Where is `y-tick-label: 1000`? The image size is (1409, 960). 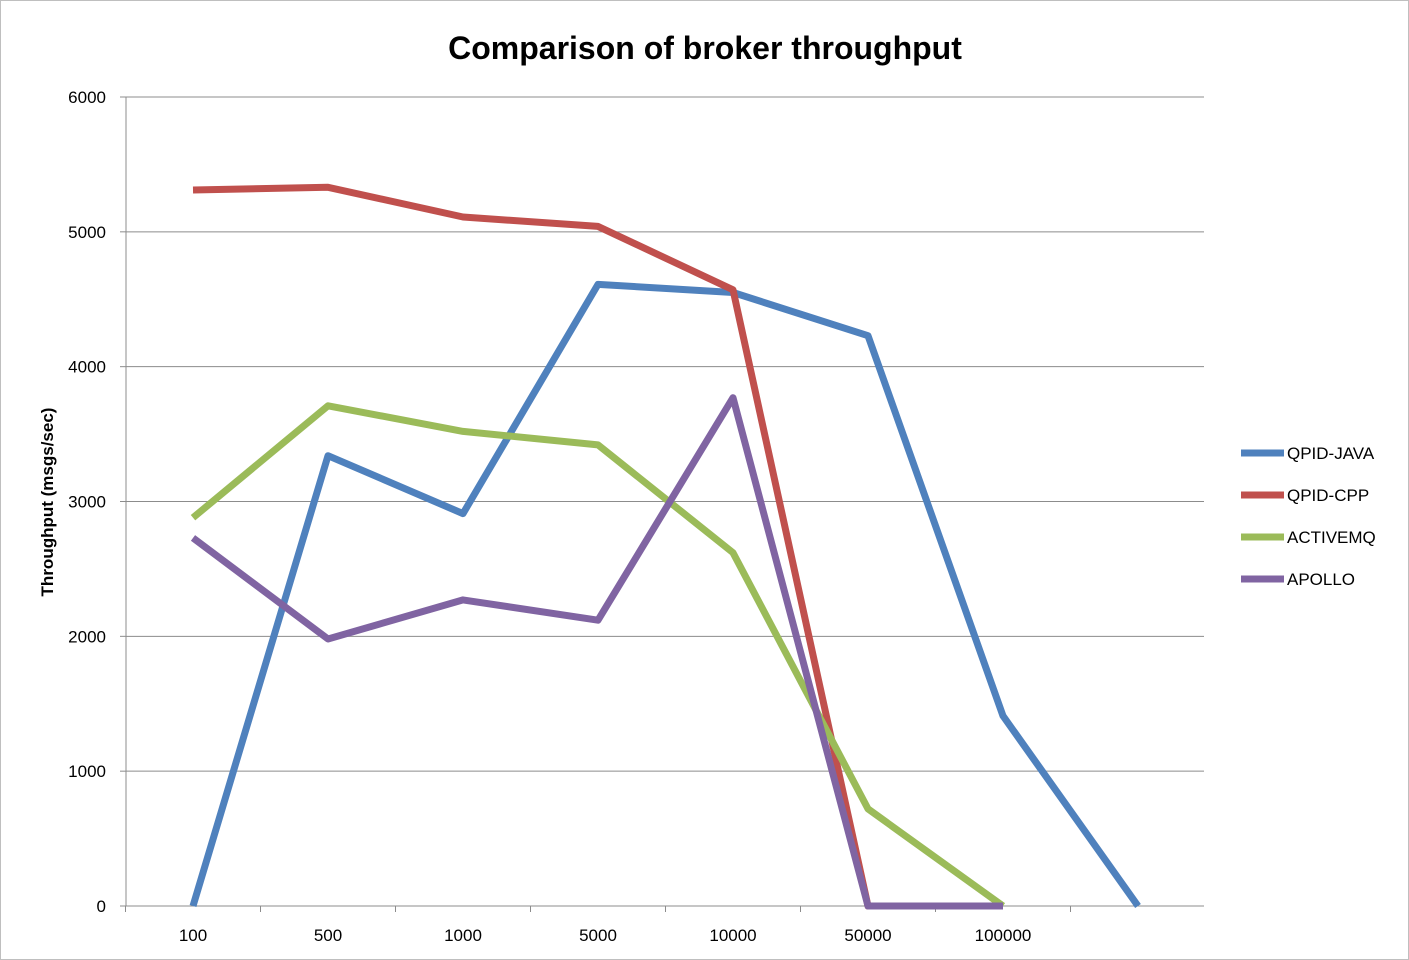
y-tick-label: 1000 is located at coordinates (87, 771).